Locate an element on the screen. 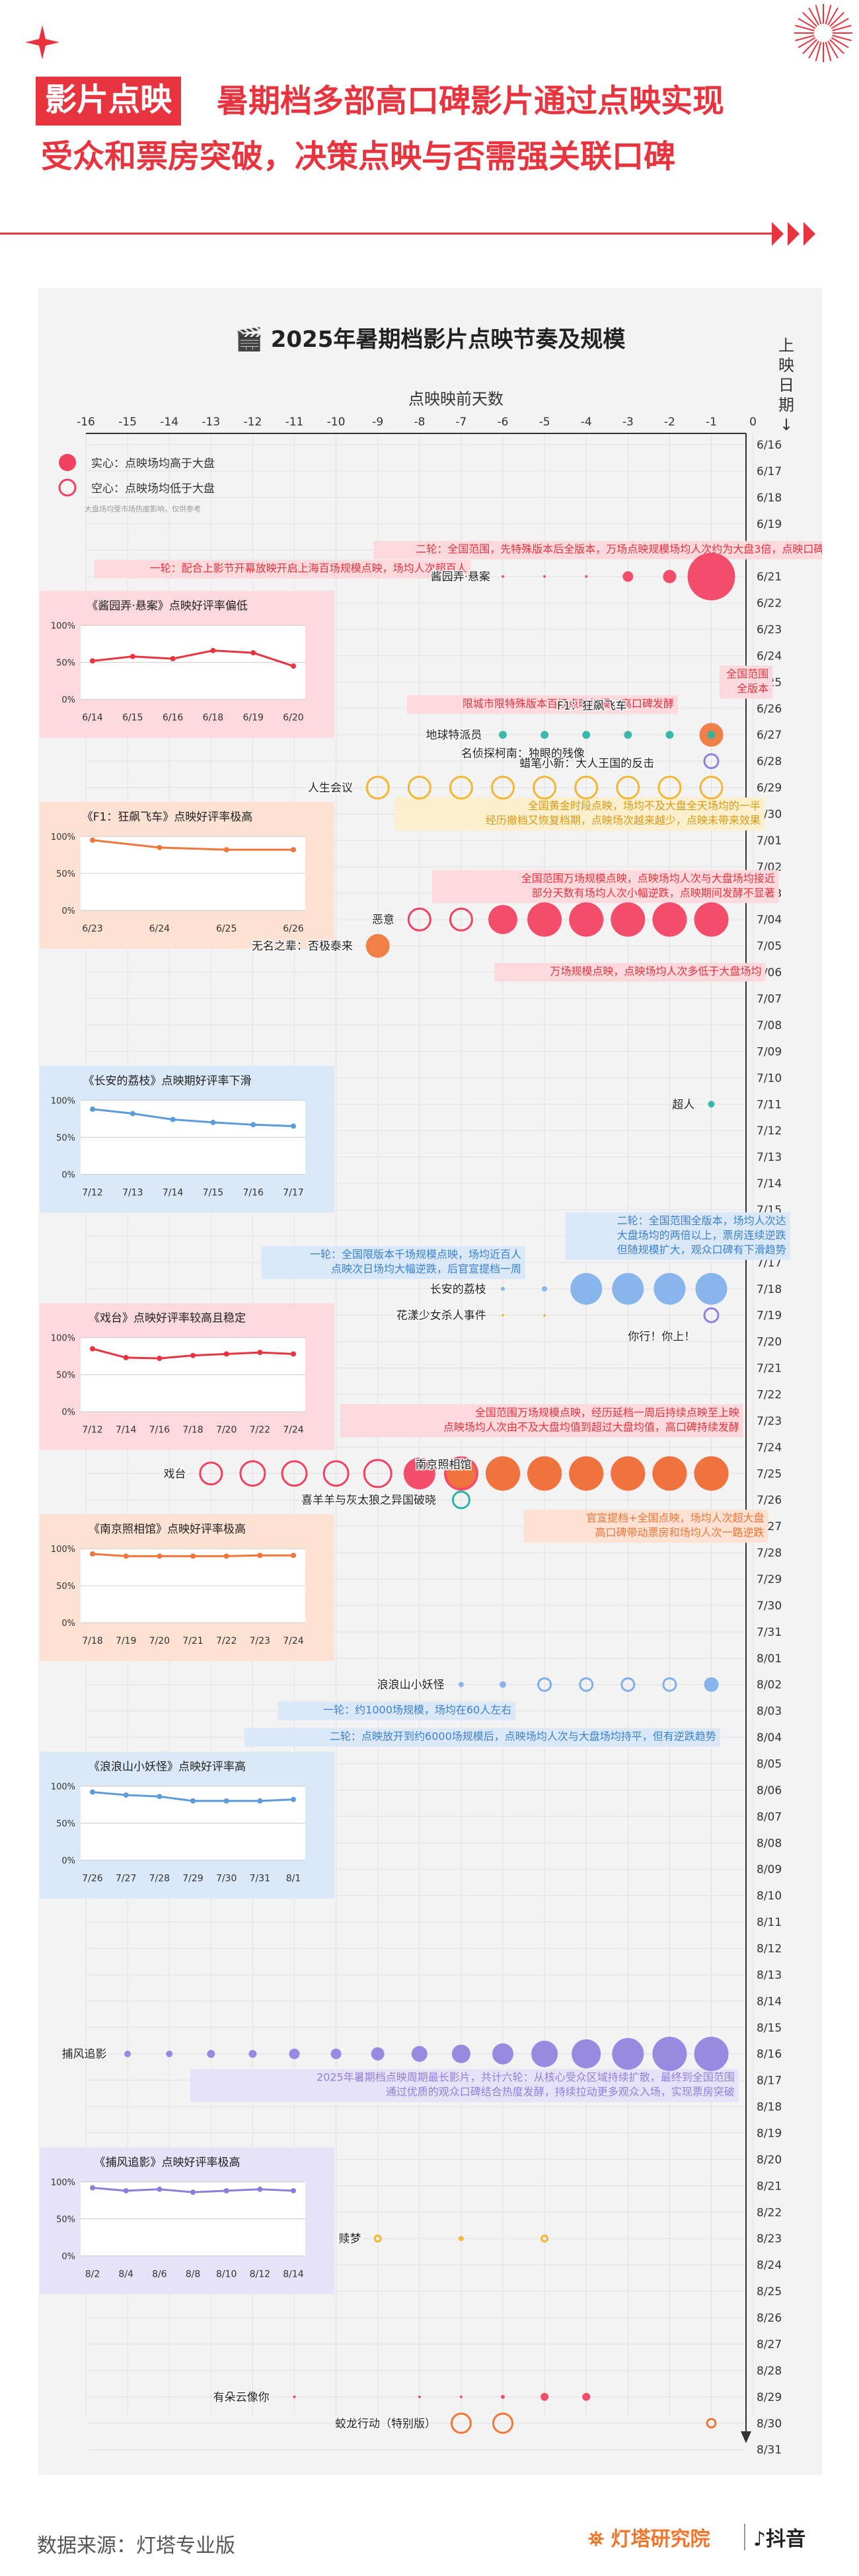 This screenshot has width=859, height=2576. film-label: 戏台 is located at coordinates (174, 1474).